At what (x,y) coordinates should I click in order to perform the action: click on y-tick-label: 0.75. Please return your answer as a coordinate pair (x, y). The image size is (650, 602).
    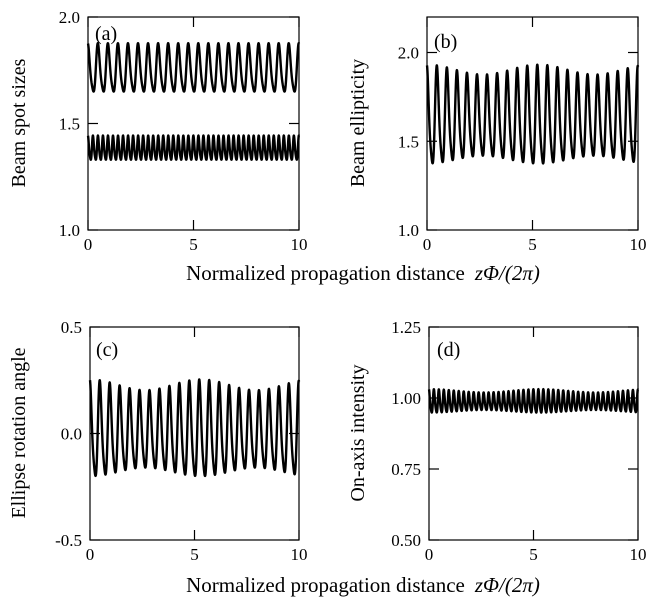
    Looking at the image, I should click on (406, 469).